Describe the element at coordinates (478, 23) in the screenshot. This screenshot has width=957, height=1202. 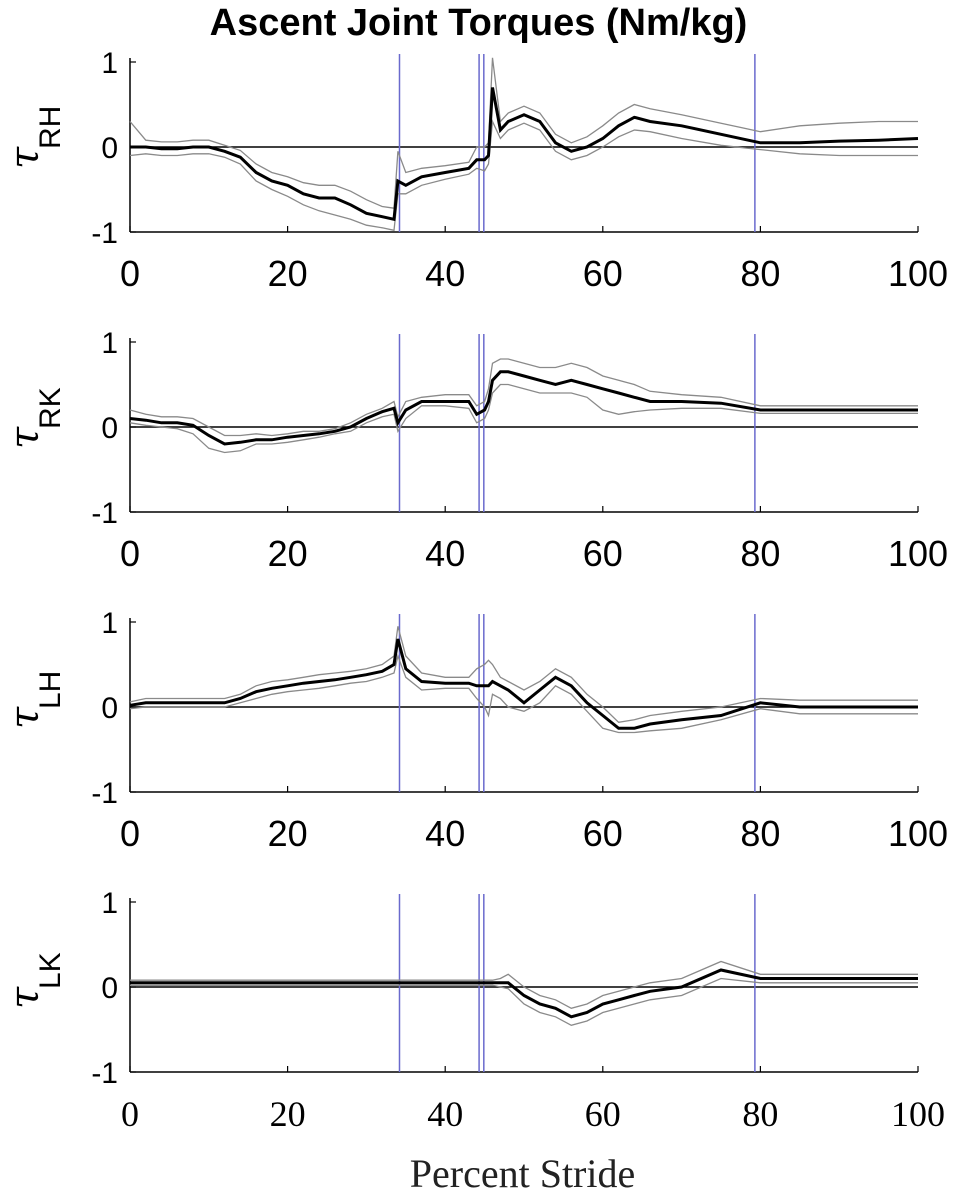
I see `chart-title: Ascent Joint Torques (Nm/kg)` at that location.